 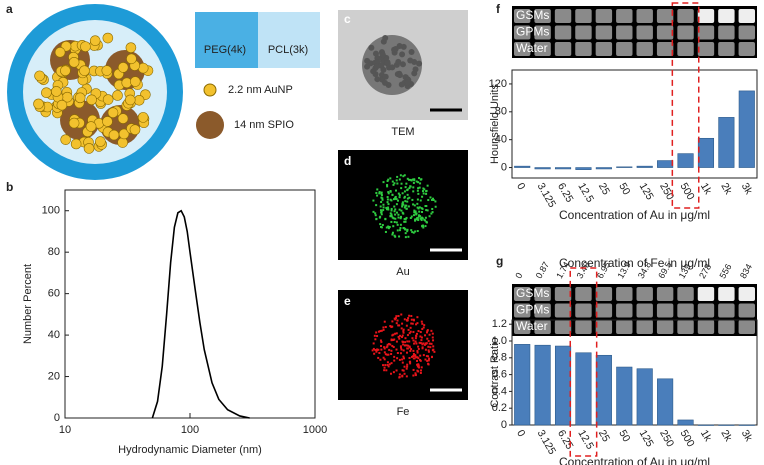 What do you see at coordinates (225, 50) in the screenshot?
I see `peg-label: PEG(4k)` at bounding box center [225, 50].